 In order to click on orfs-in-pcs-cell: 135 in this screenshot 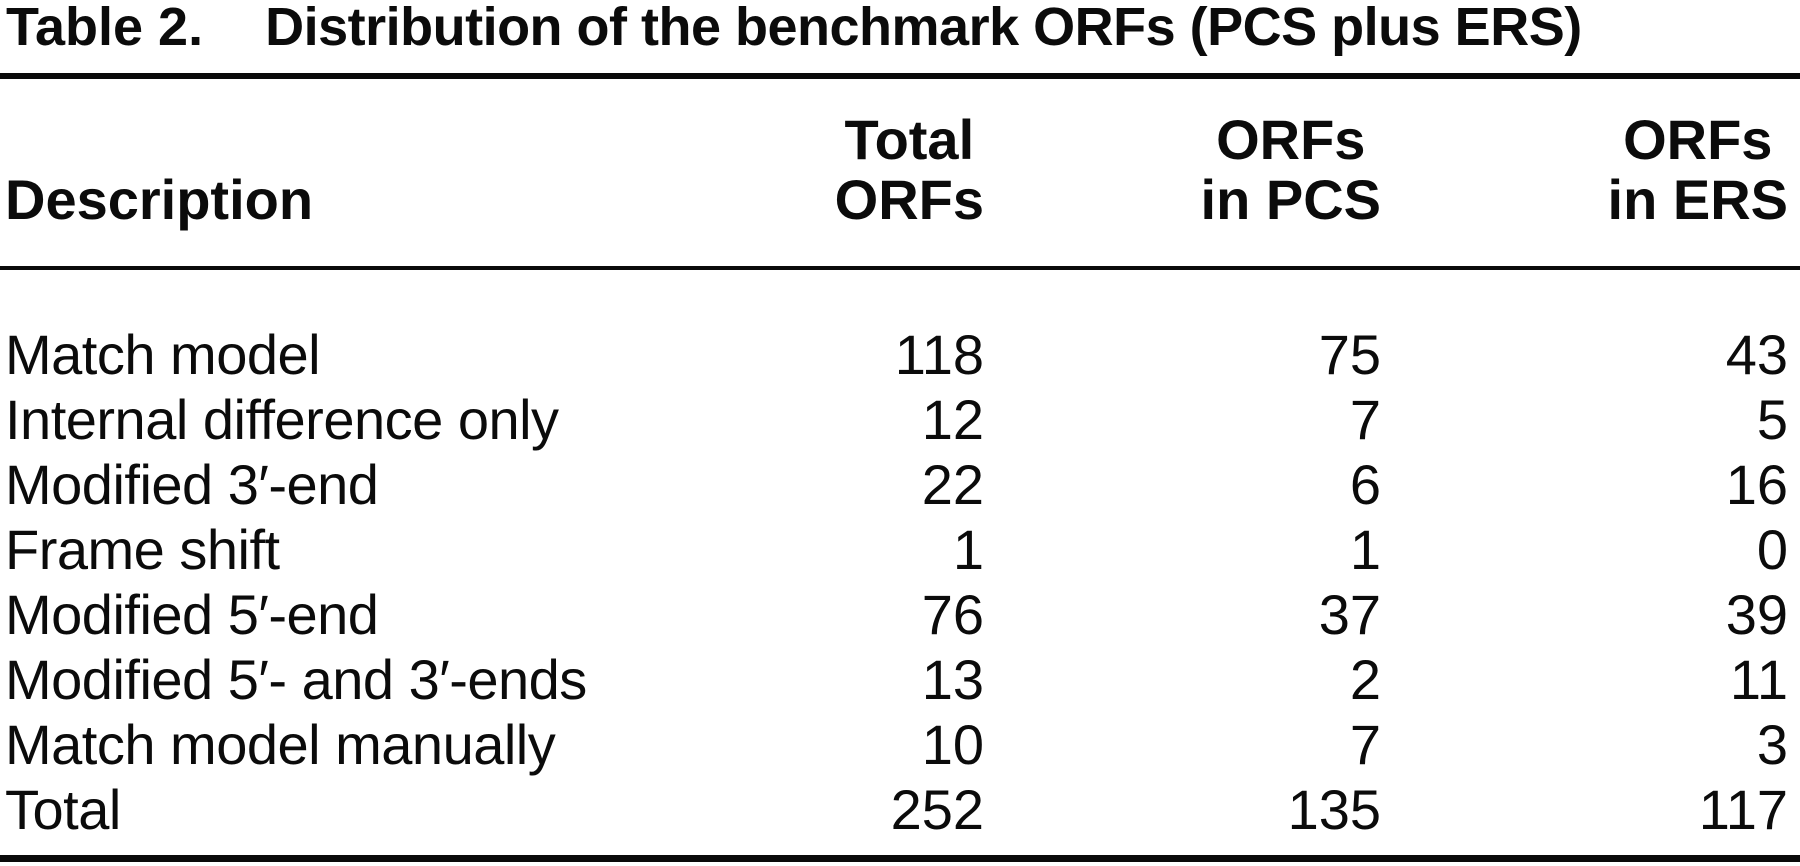, I will do `click(1334, 809)`.